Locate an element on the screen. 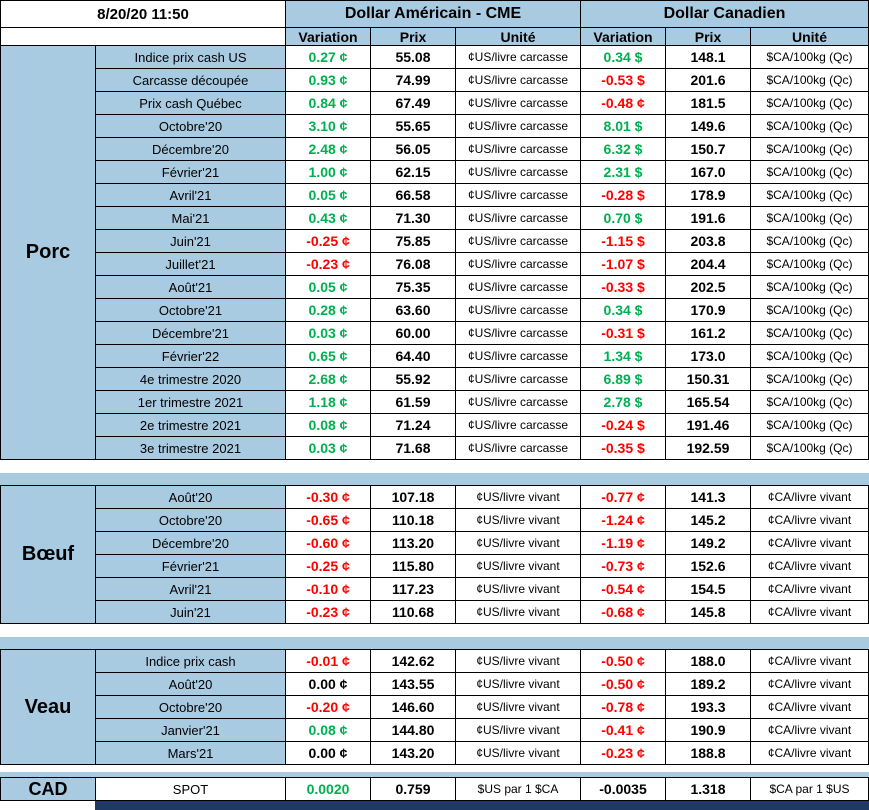  us-price-cell: 71.68 is located at coordinates (413, 448).